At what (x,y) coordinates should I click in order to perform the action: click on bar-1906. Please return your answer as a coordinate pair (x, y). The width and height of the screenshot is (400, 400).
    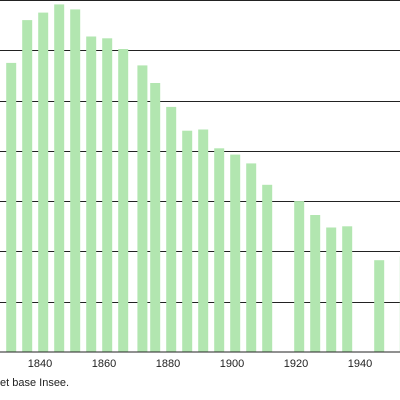
    Looking at the image, I should click on (251, 257).